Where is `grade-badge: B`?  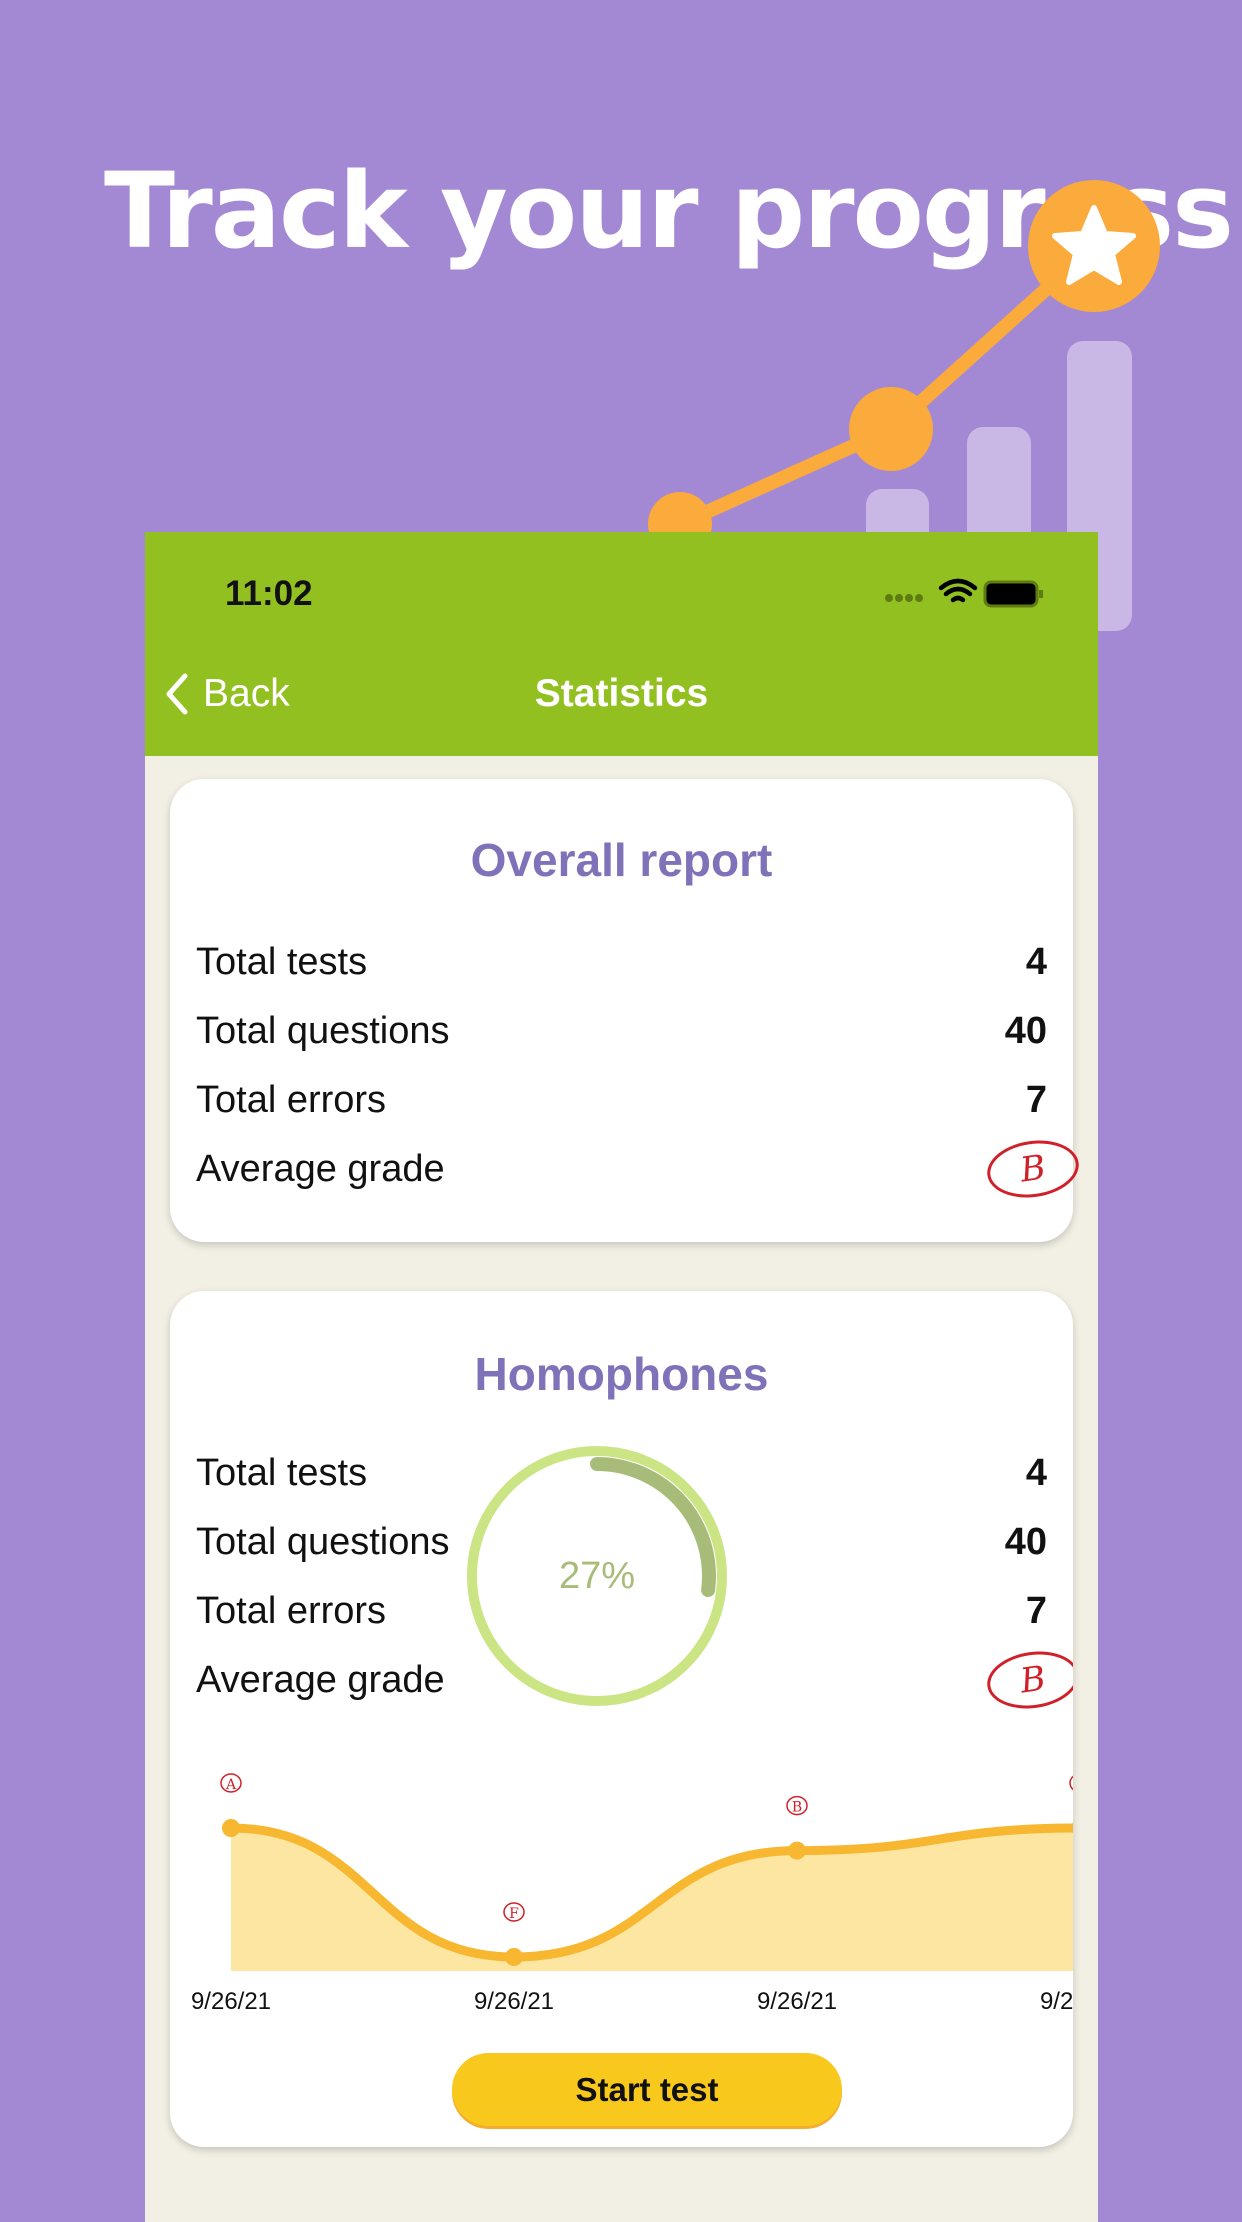
grade-badge: B is located at coordinates (1033, 1169).